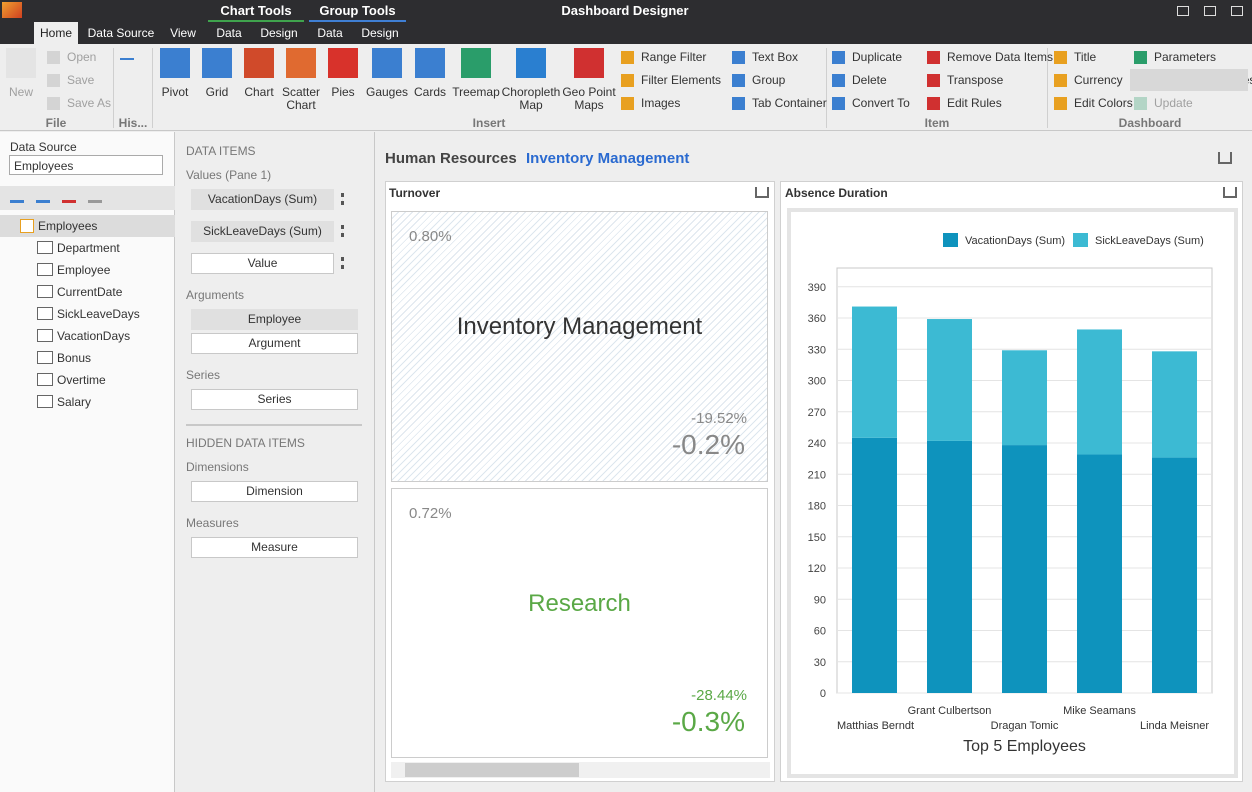 The image size is (1252, 792). I want to click on x-tick-label: Mike Seamans, so click(1099, 711).